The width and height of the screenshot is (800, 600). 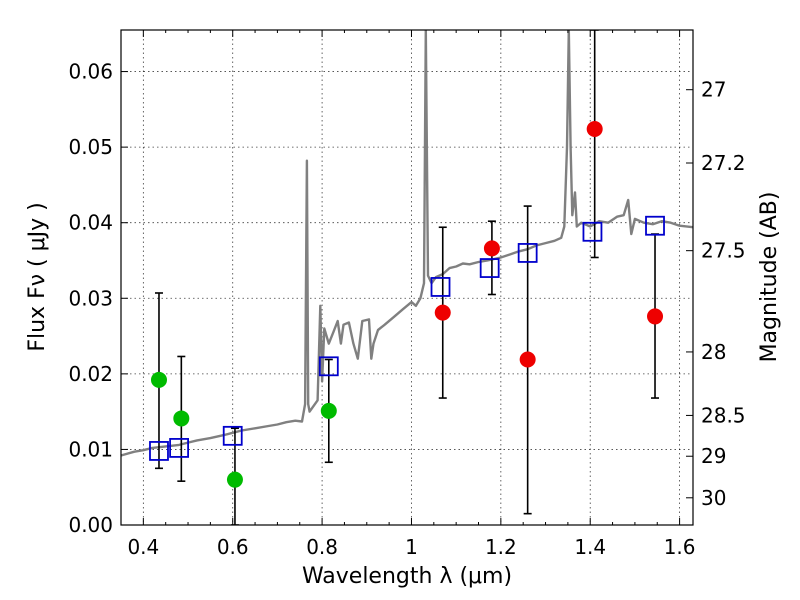 What do you see at coordinates (590, 547) in the screenshot?
I see `x-tick-label: 1.4` at bounding box center [590, 547].